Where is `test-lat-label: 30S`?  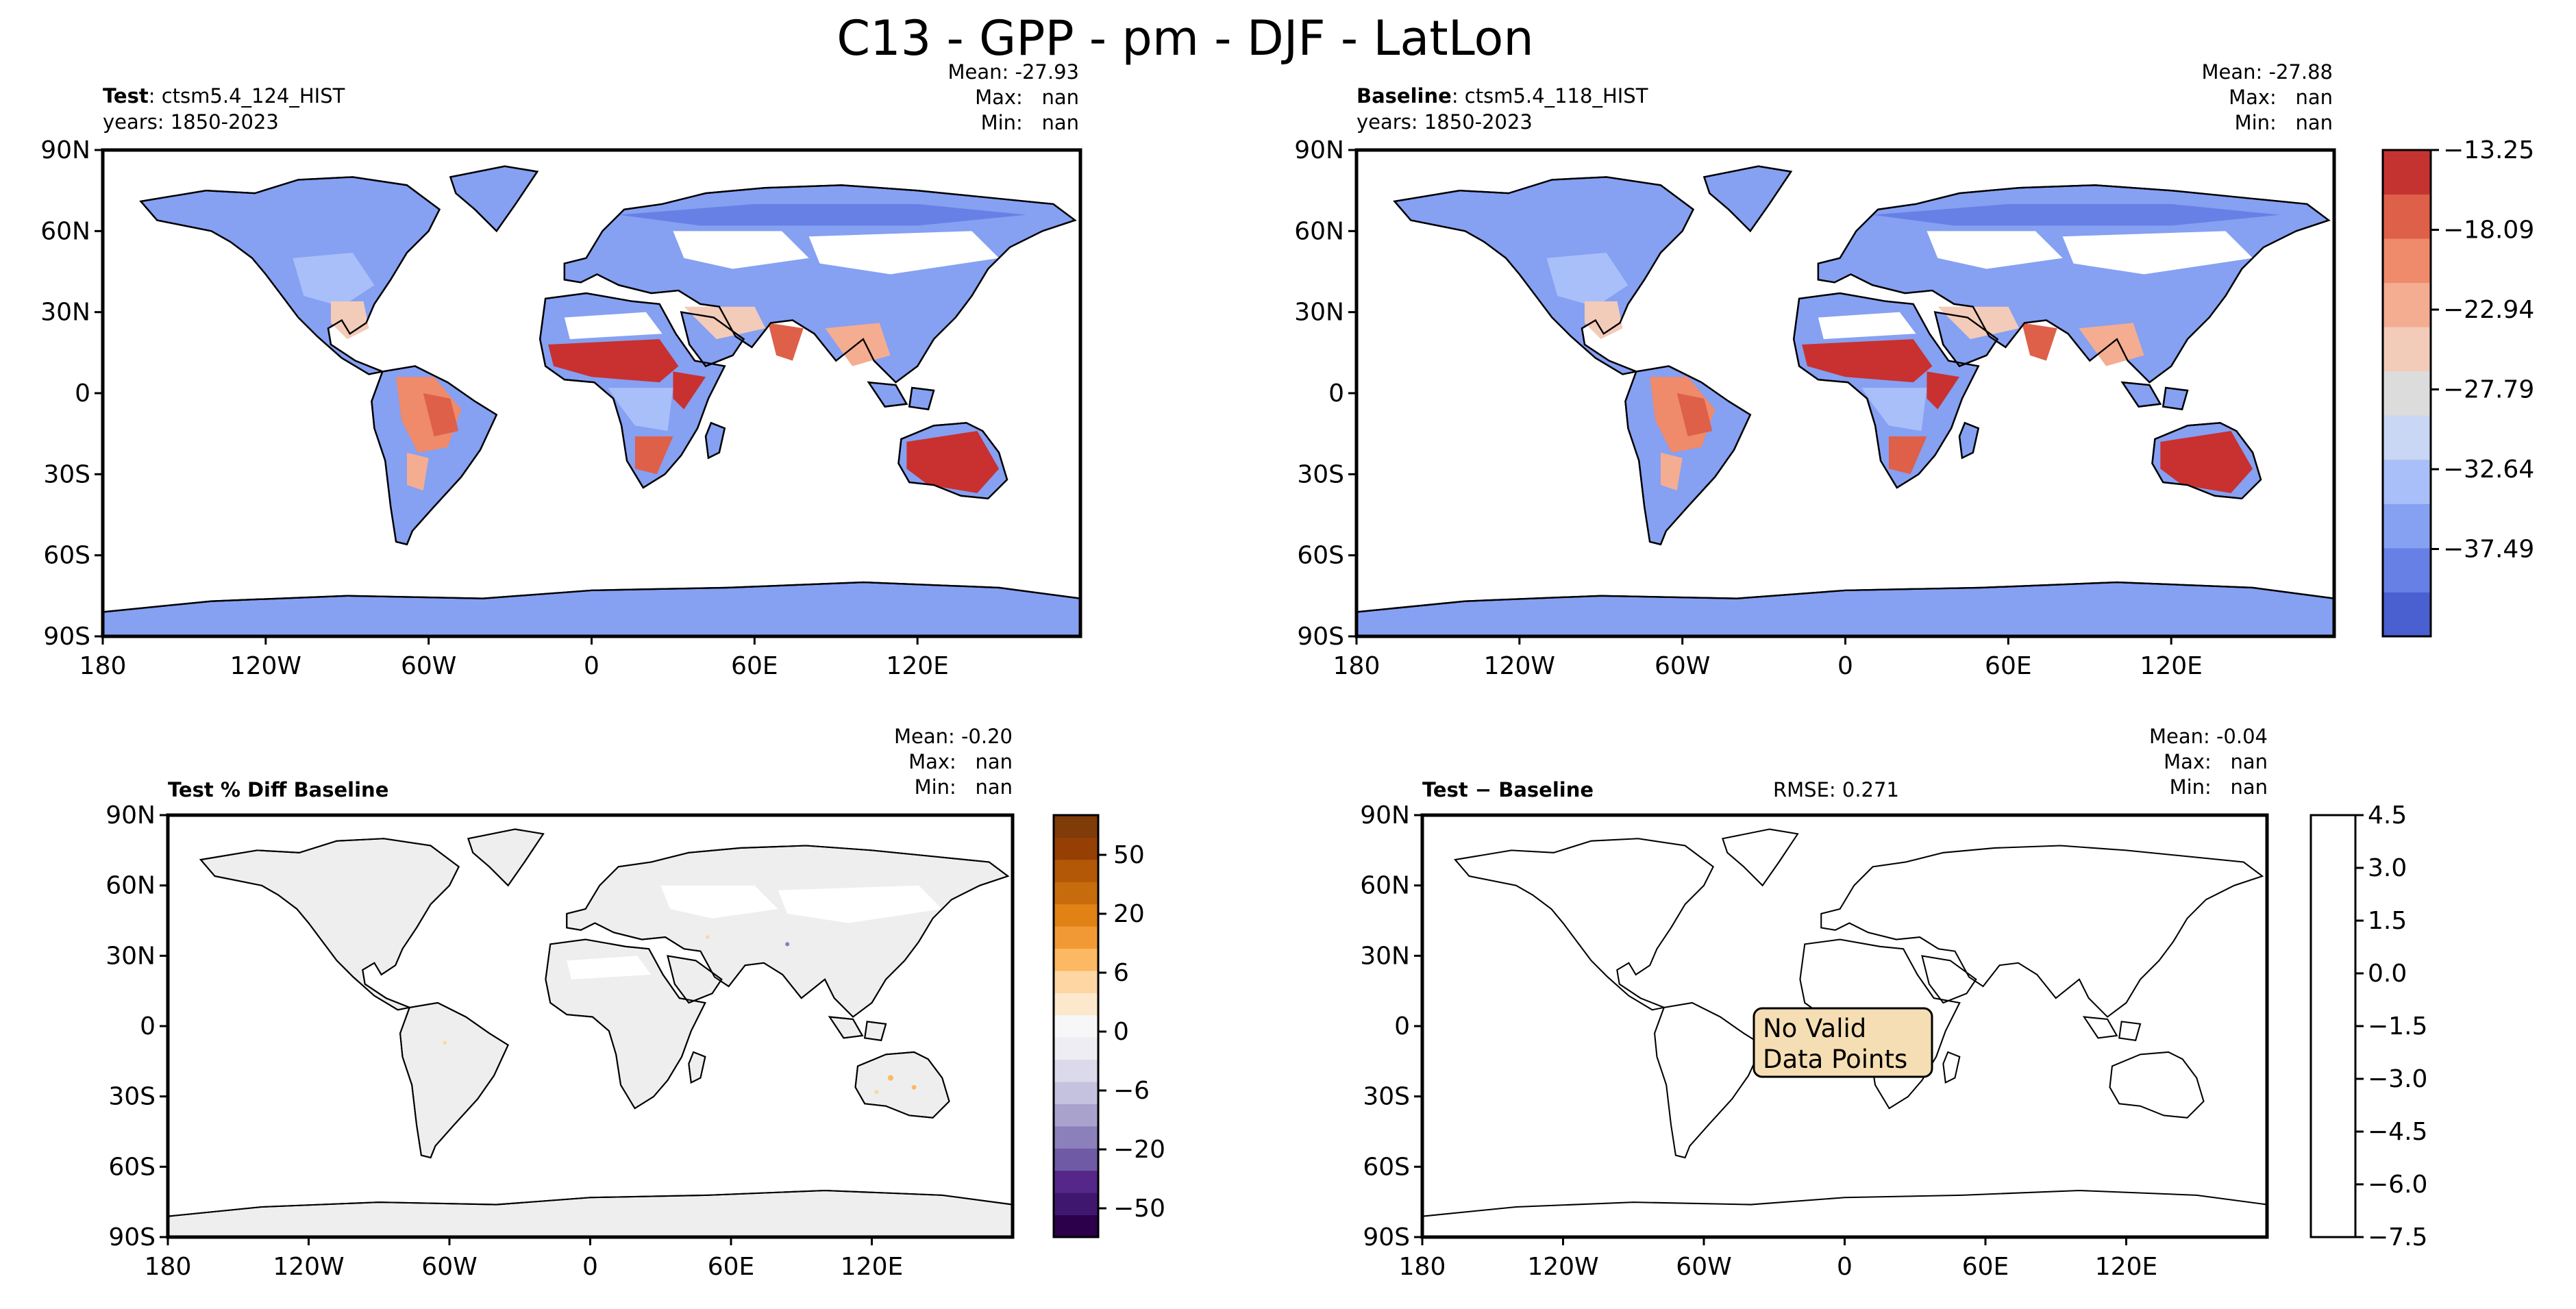
test-lat-label: 30S is located at coordinates (66, 474).